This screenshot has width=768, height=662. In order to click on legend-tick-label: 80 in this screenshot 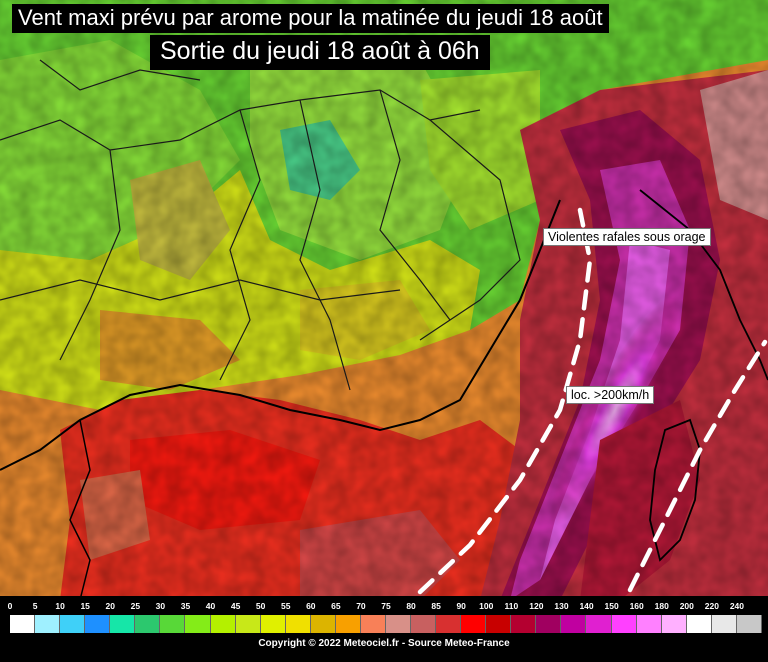, I will do `click(411, 606)`.